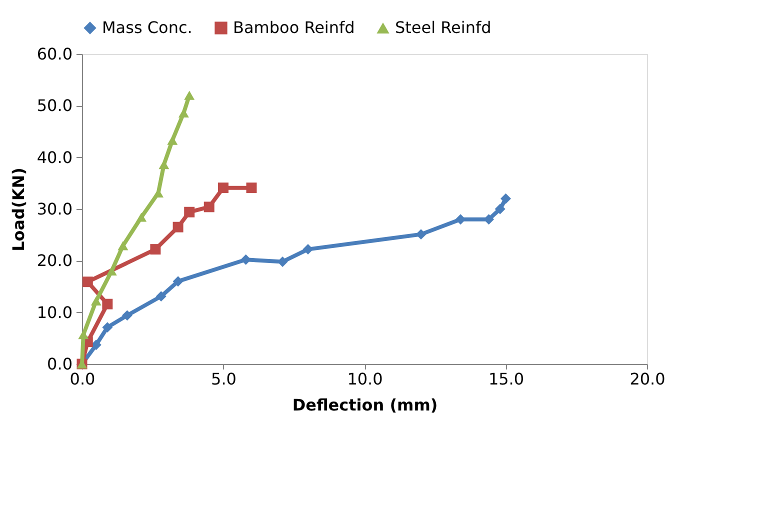  What do you see at coordinates (83, 379) in the screenshot?
I see `x-tick-label: 0.0` at bounding box center [83, 379].